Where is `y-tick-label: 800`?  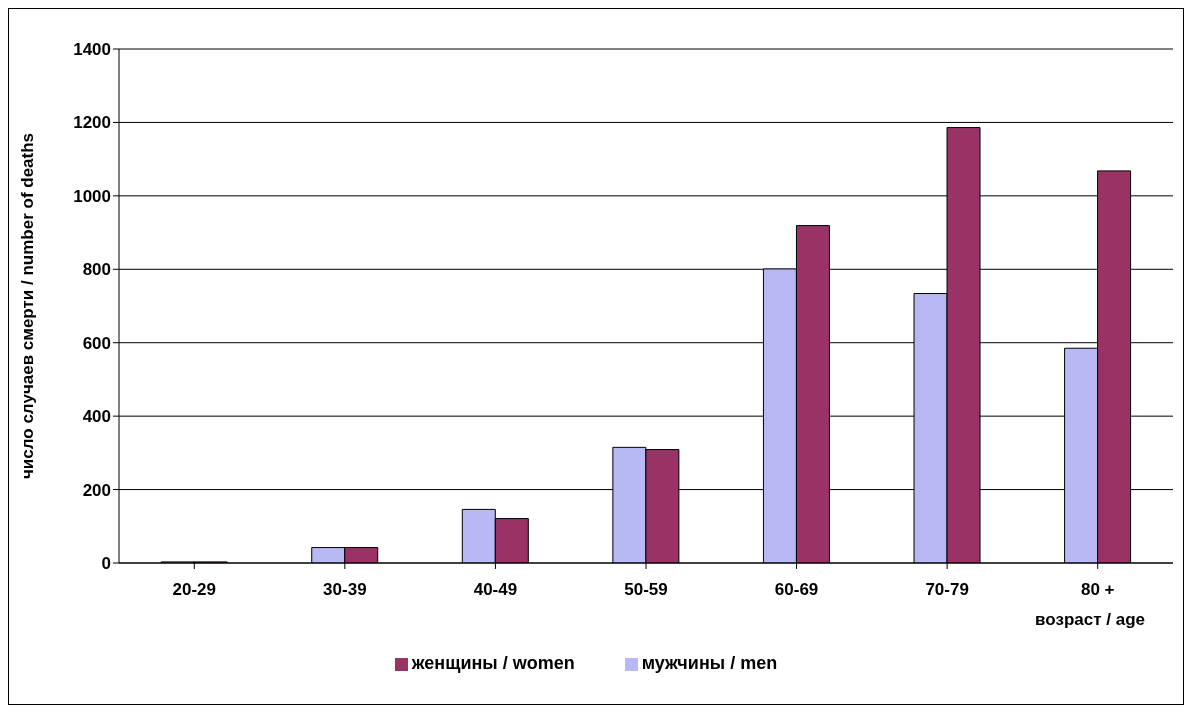 y-tick-label: 800 is located at coordinates (96, 270).